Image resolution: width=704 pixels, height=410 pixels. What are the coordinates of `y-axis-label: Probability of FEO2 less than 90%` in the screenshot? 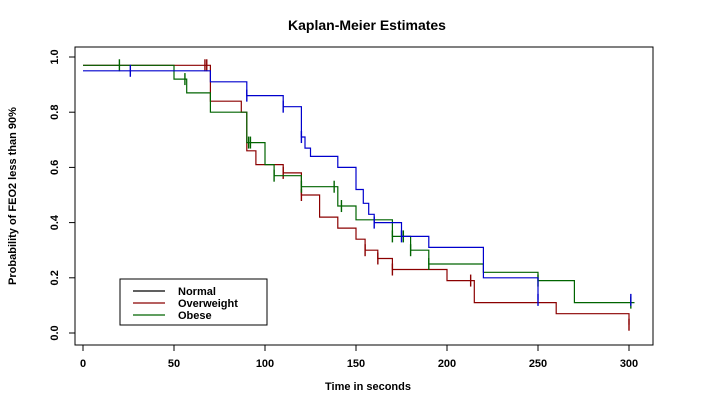 It's located at (13, 196).